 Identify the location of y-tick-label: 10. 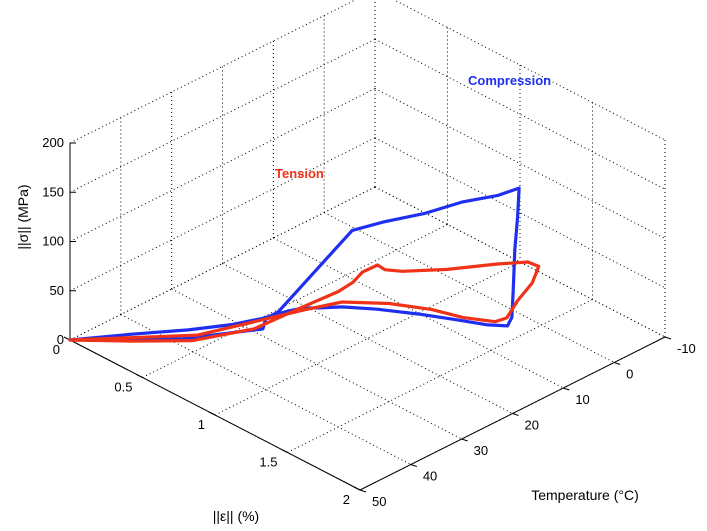
(582, 399).